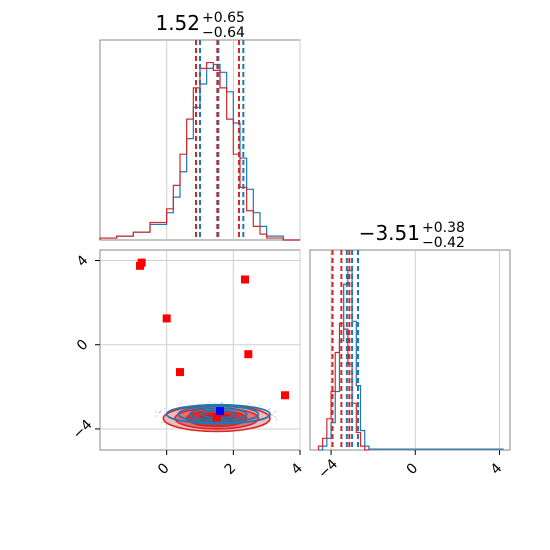 This screenshot has width=550, height=550. What do you see at coordinates (389, 233) in the screenshot?
I see `title-value: −3.51` at bounding box center [389, 233].